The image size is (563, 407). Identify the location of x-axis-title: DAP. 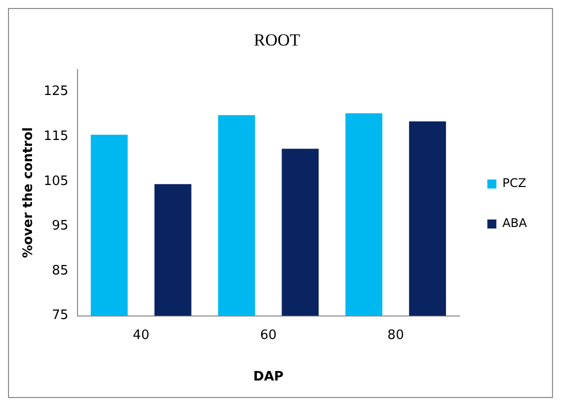
(268, 377).